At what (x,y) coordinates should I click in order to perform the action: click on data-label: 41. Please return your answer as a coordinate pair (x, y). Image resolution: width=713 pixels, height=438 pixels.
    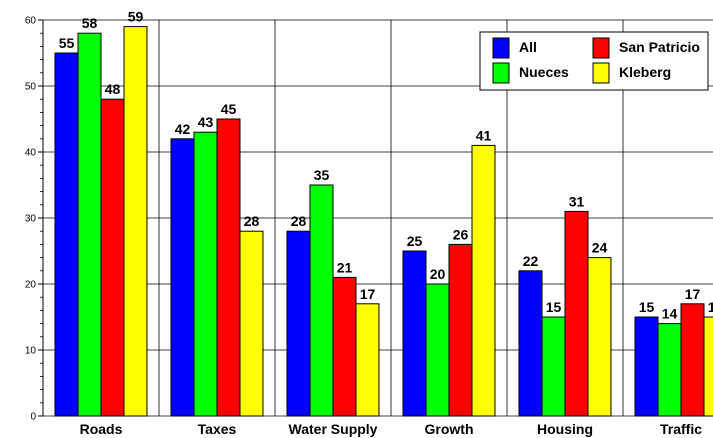
    Looking at the image, I should click on (484, 135).